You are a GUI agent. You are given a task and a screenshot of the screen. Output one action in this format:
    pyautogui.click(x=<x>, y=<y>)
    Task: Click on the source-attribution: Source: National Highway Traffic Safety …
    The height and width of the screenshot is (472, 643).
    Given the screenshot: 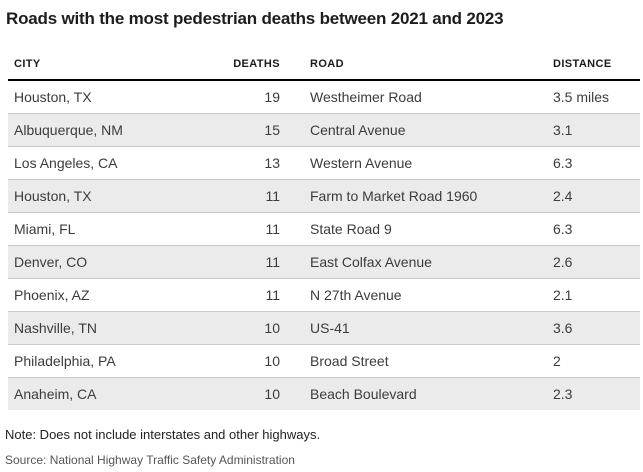 What is the action you would take?
    pyautogui.click(x=150, y=460)
    